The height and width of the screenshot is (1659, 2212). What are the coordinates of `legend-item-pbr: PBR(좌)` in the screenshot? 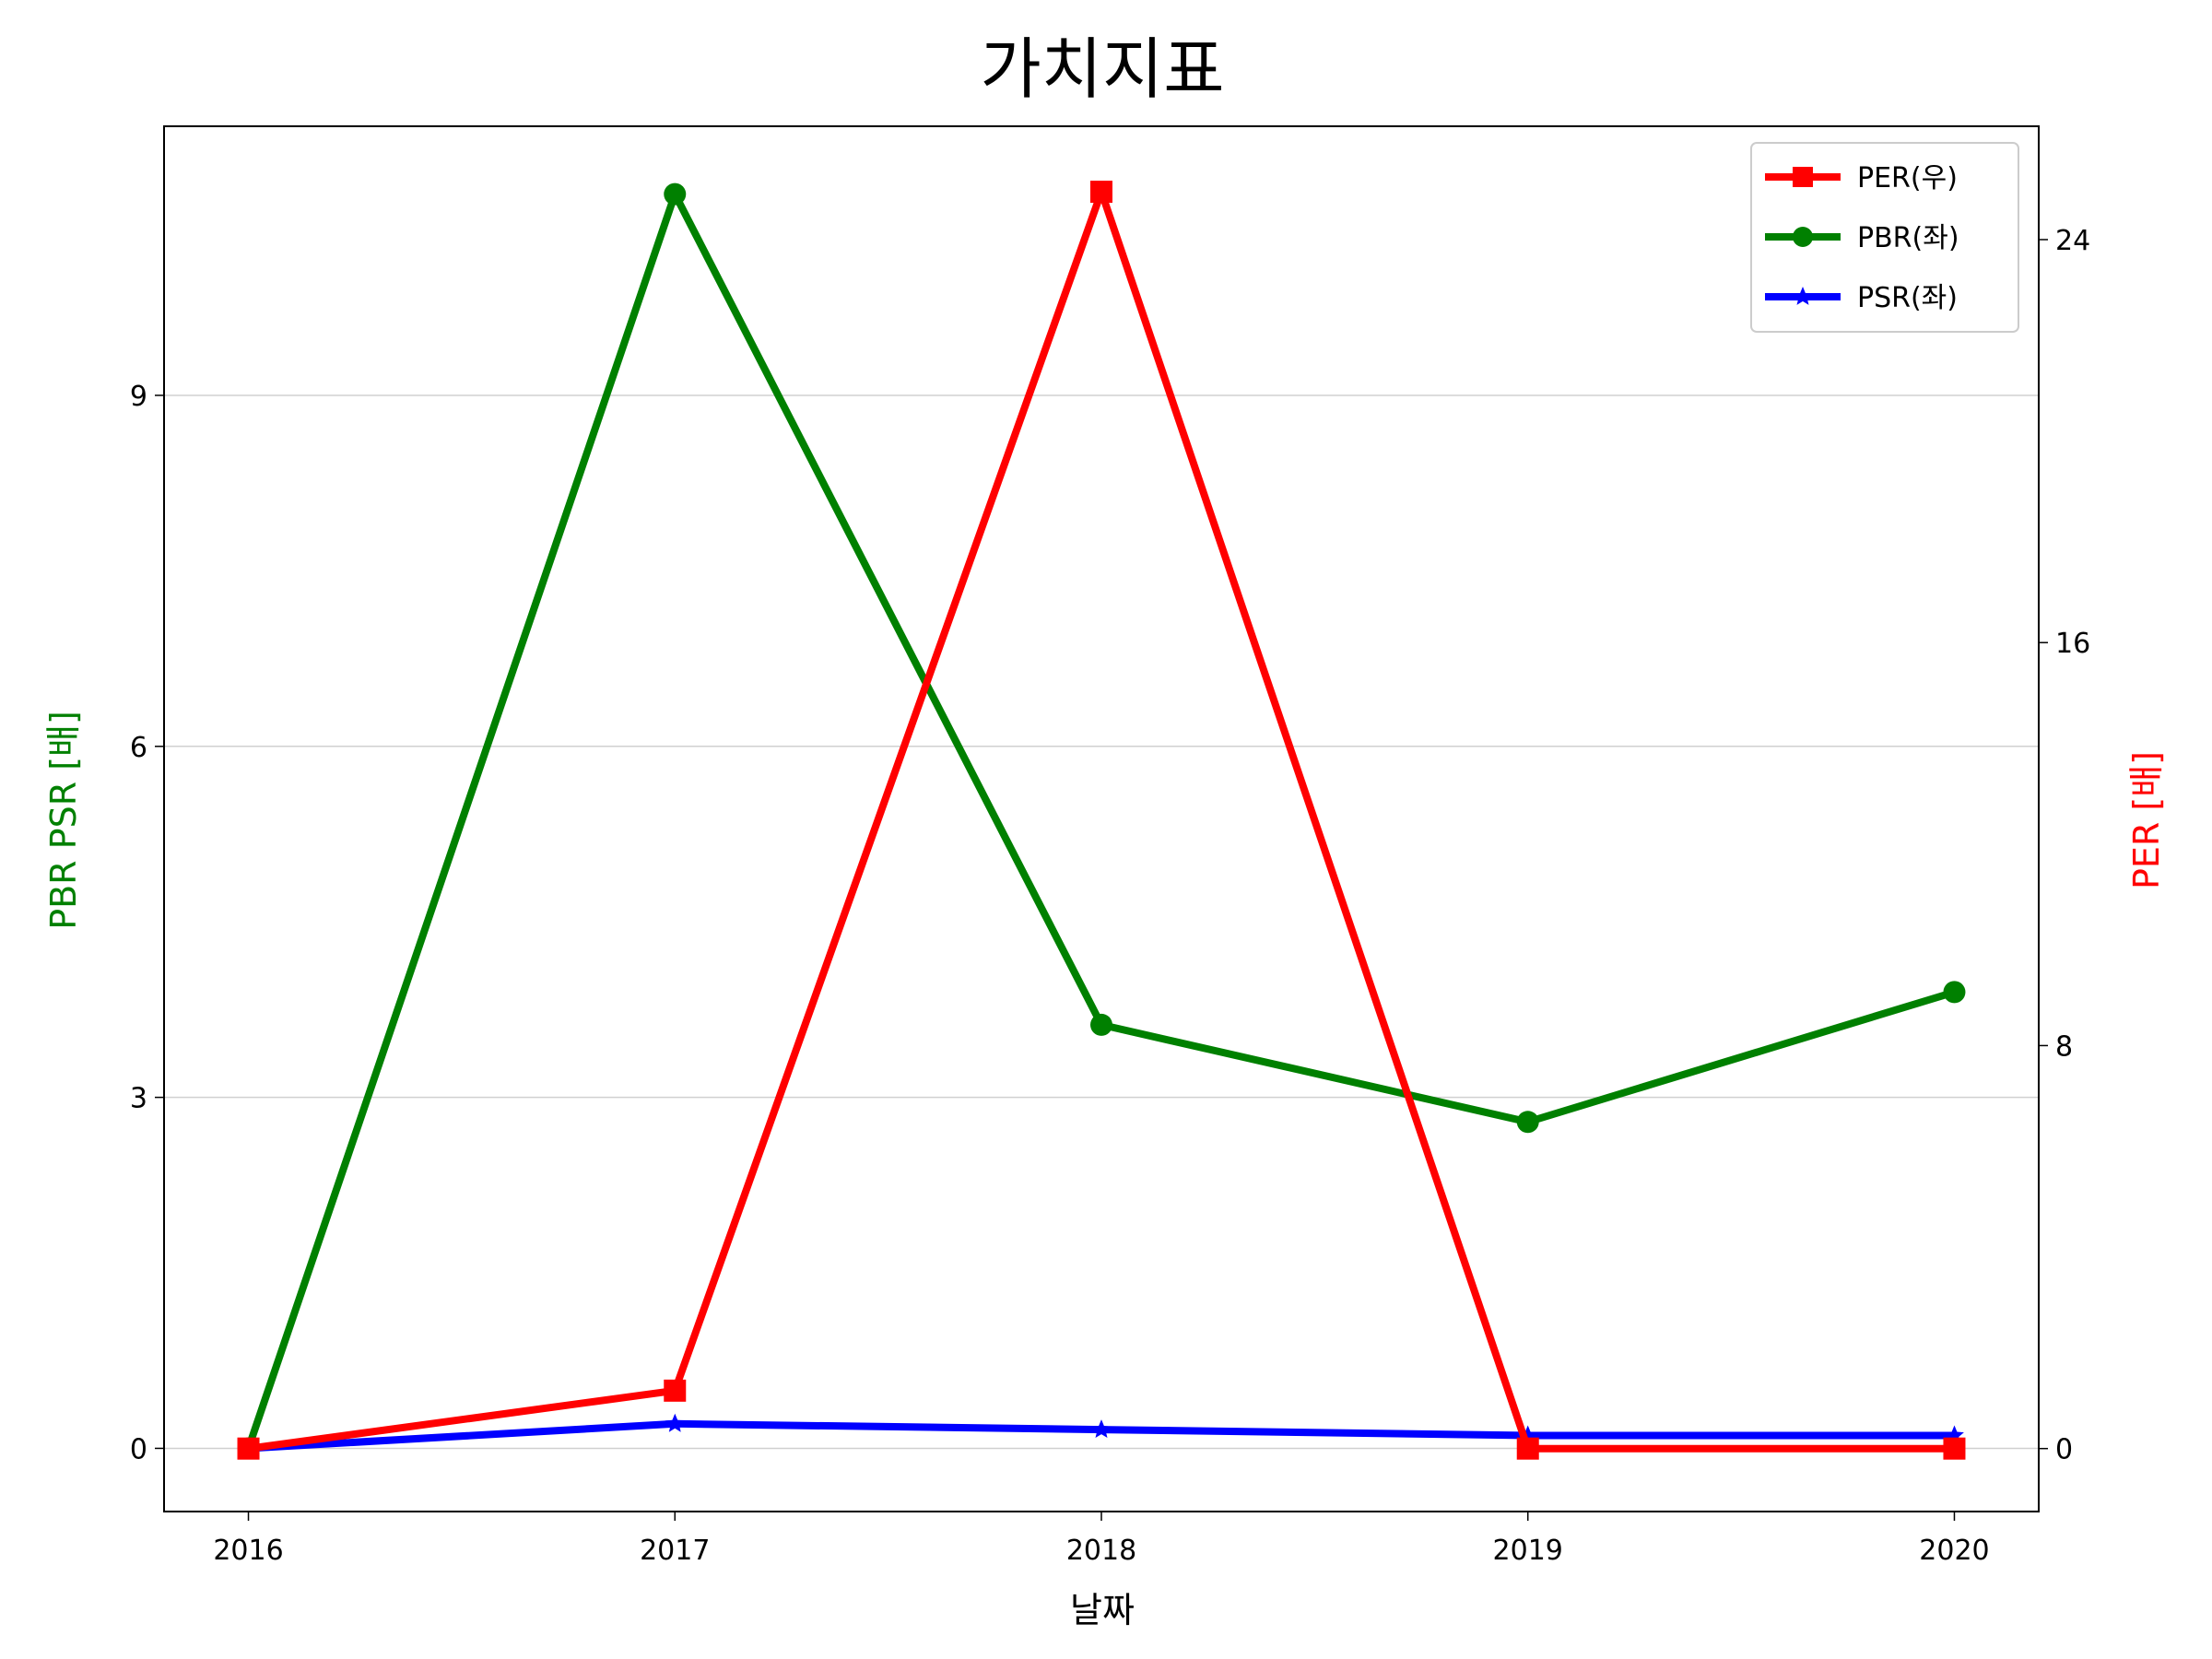 It's located at (1862, 238).